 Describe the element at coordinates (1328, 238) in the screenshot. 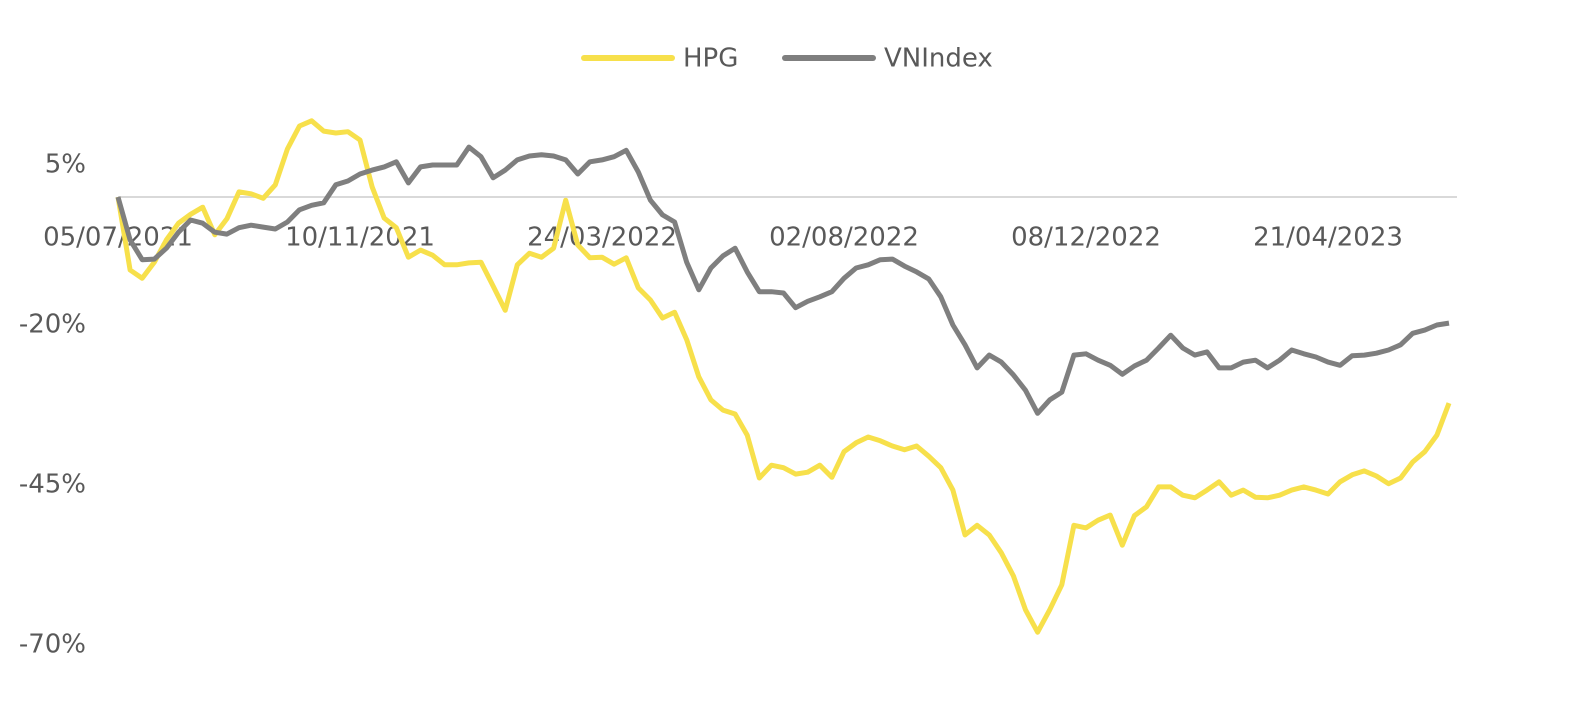

I see `x-tick-label: 21/04/2023` at that location.